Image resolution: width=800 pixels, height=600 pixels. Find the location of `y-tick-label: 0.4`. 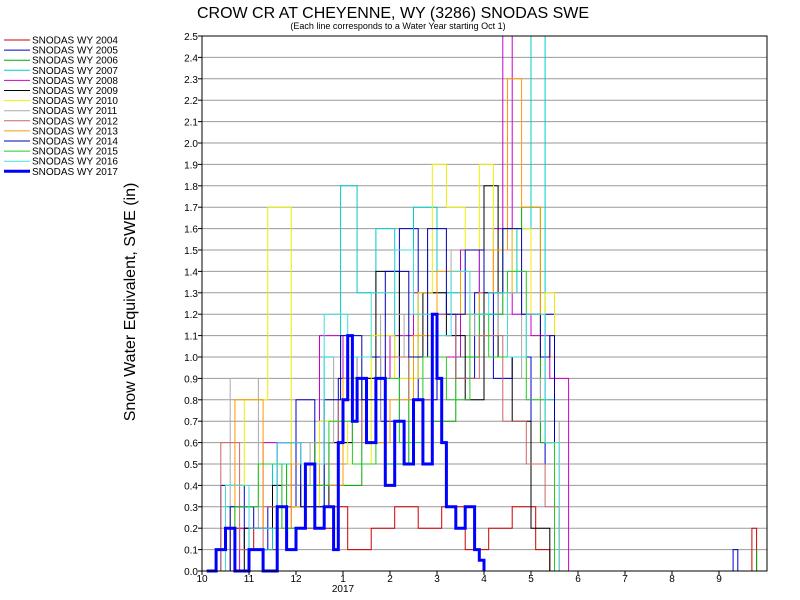

y-tick-label: 0.4 is located at coordinates (191, 486).